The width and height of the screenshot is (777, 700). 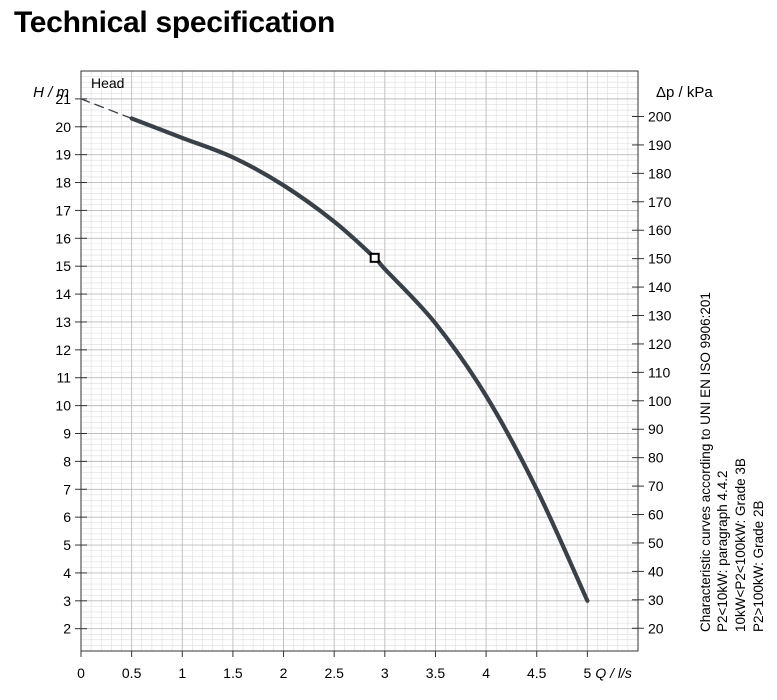 What do you see at coordinates (684, 92) in the screenshot?
I see `y2-axis-label: Δp / kPa` at bounding box center [684, 92].